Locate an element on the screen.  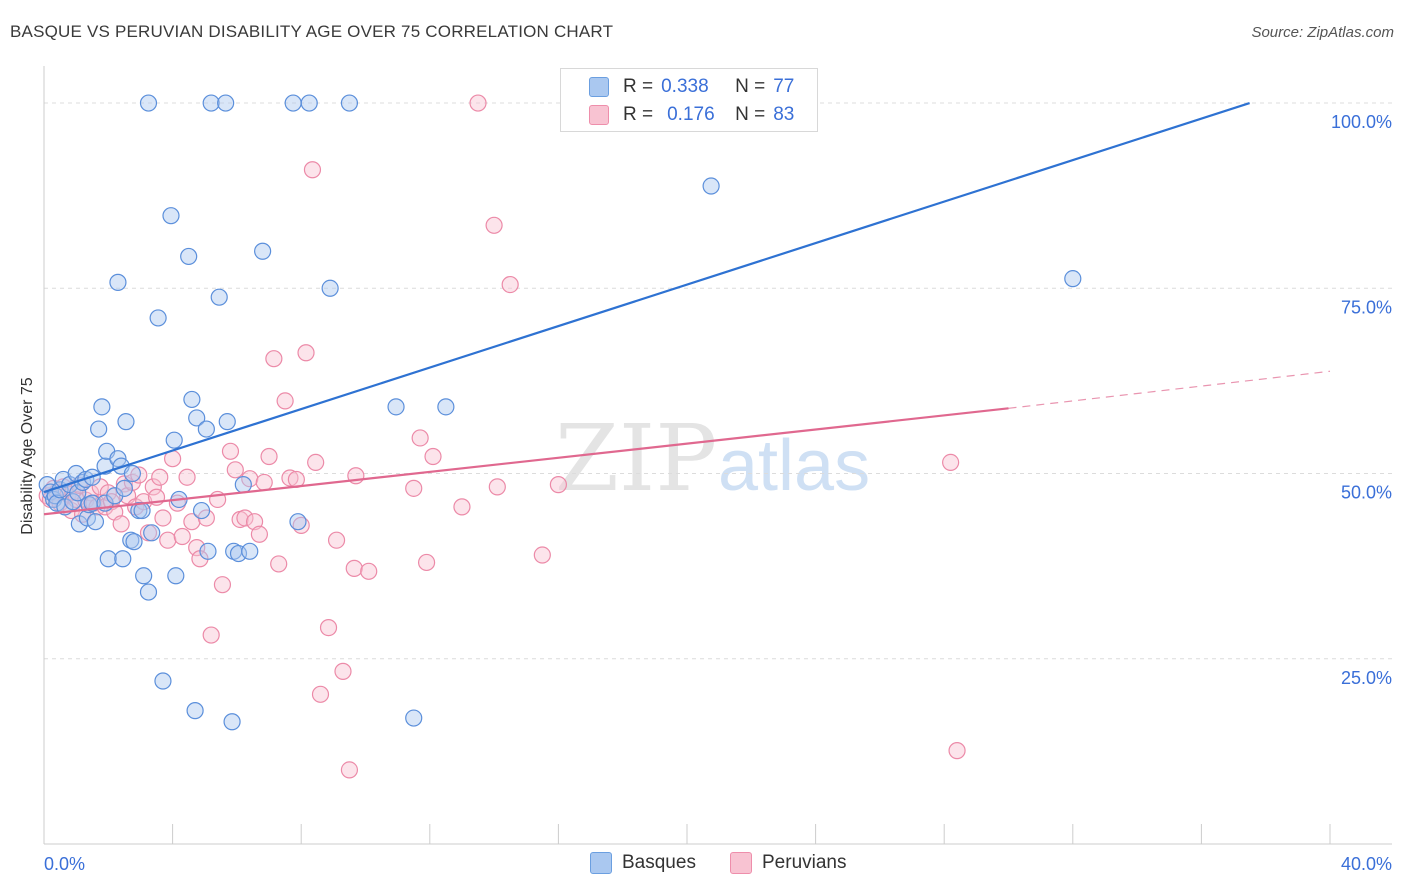
peruvians-swatch is located at coordinates (599, 115).